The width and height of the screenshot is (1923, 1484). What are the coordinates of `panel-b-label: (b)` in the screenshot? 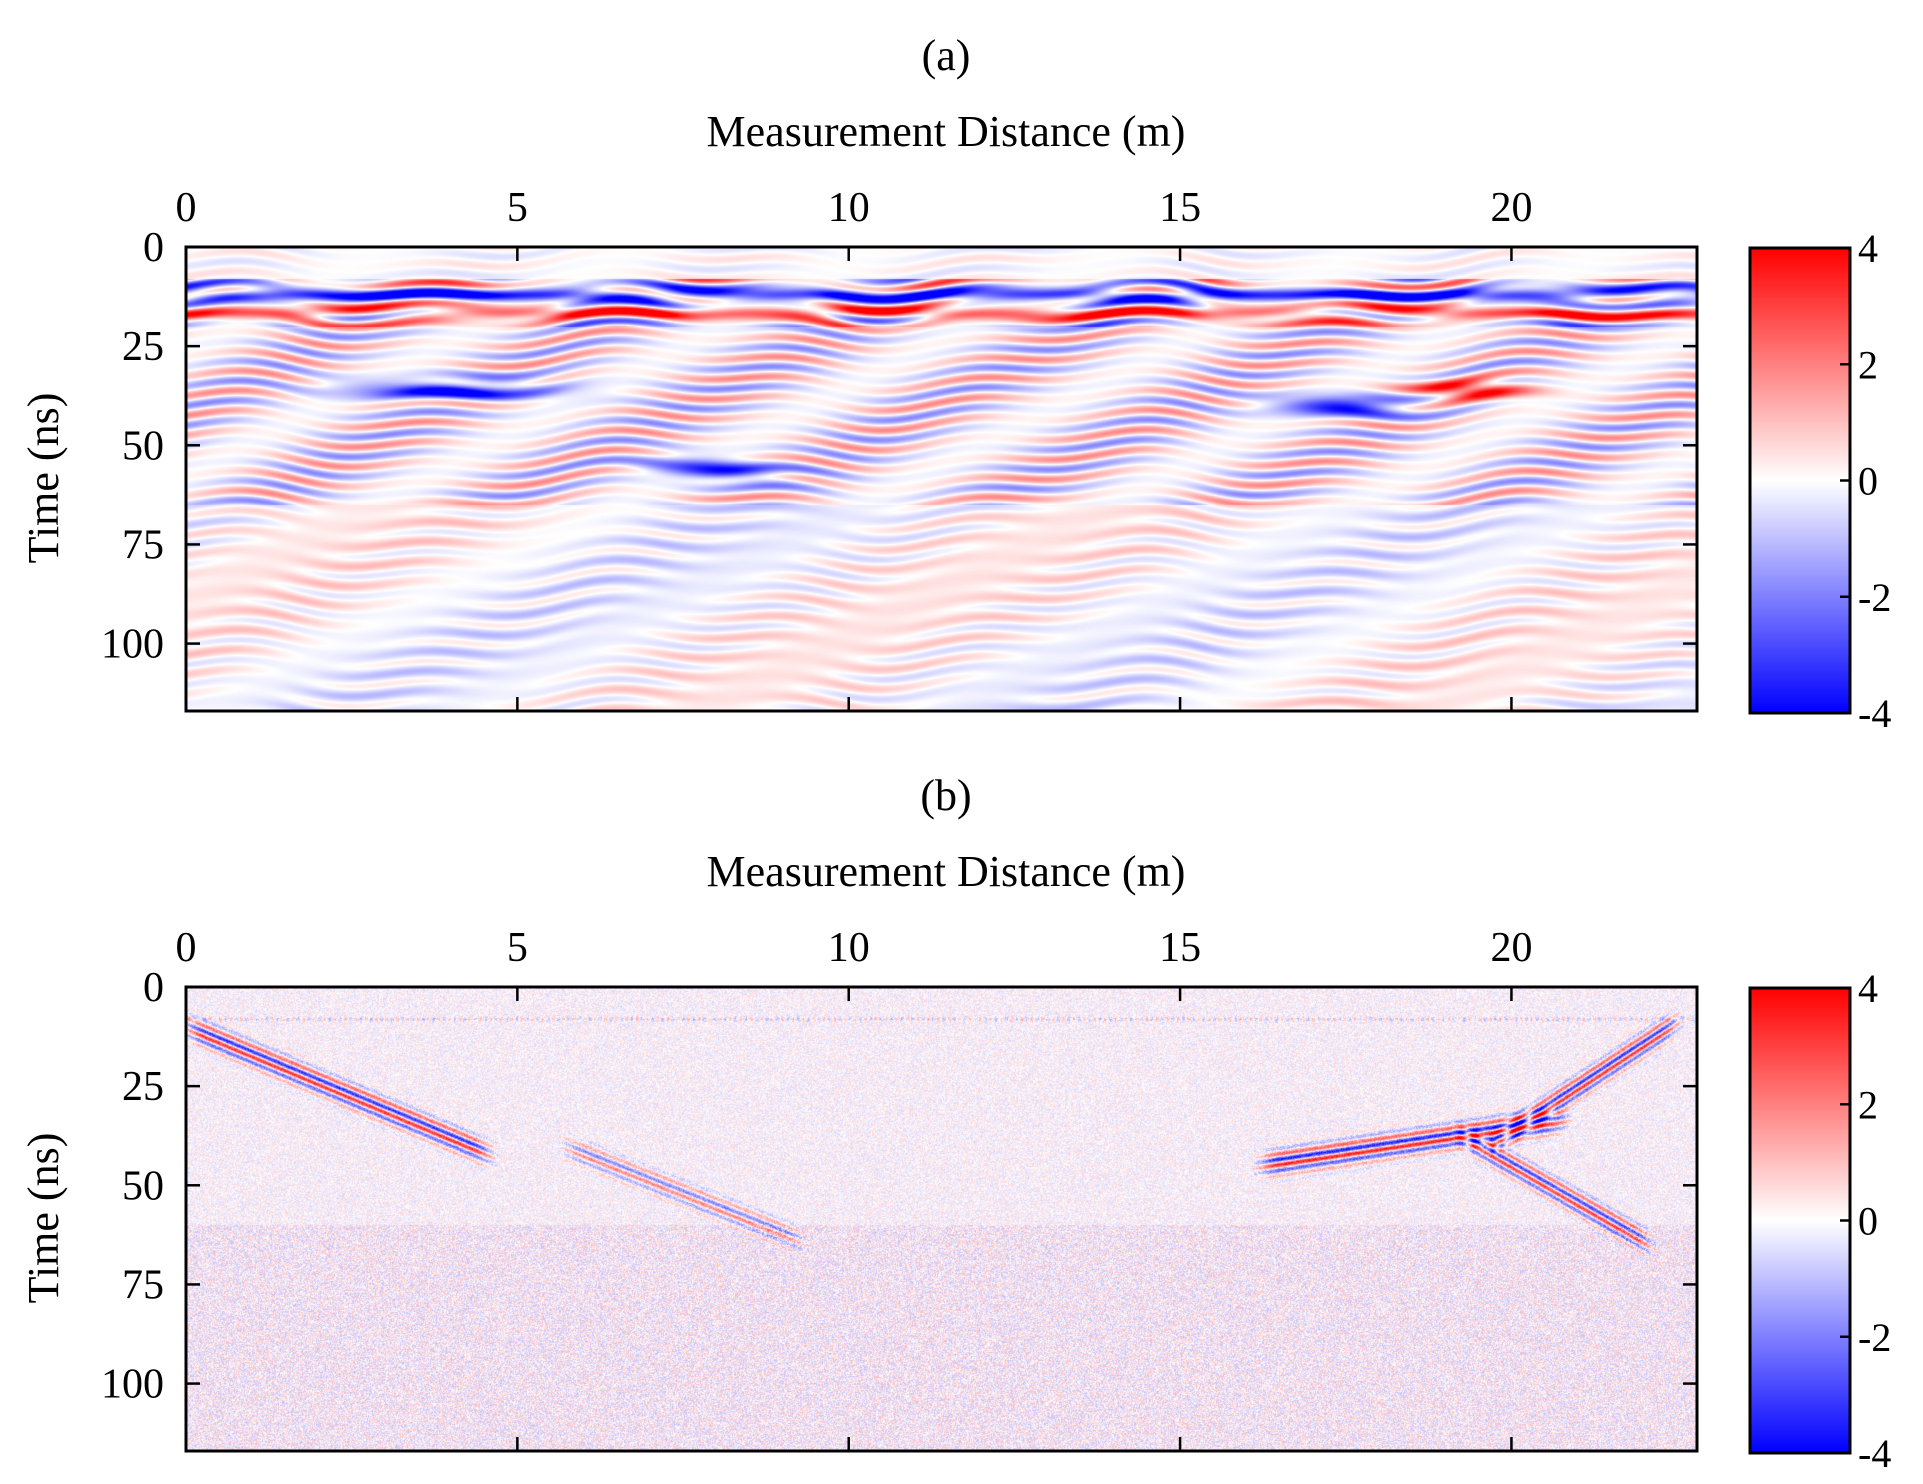 It's located at (945, 795).